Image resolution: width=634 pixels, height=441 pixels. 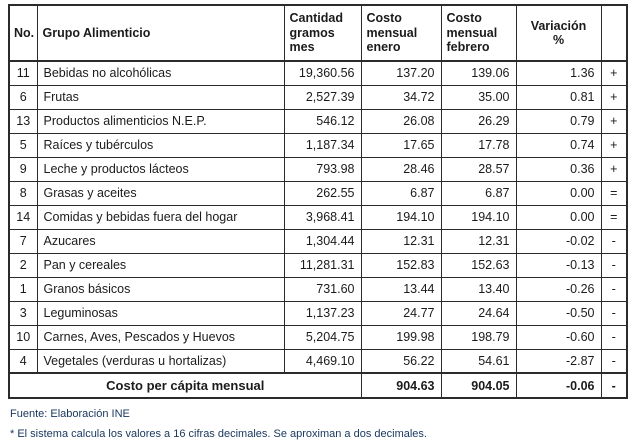 I want to click on cell-no: 2, so click(x=23, y=265).